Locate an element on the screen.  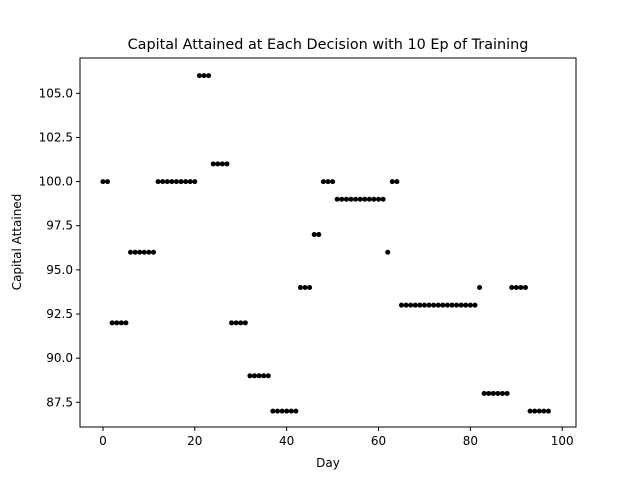
x-tick-label: 100 is located at coordinates (562, 441).